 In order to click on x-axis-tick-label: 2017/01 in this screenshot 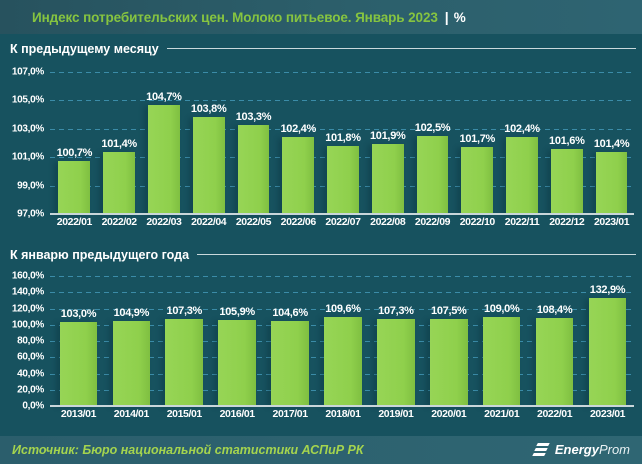, I will do `click(290, 414)`.